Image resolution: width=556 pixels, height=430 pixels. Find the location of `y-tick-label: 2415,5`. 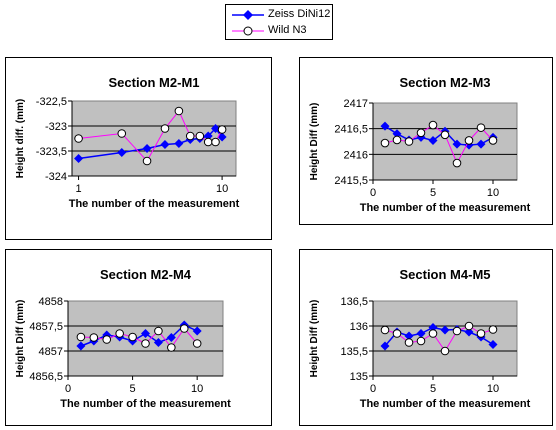

y-tick-label: 2415,5 is located at coordinates (351, 181).